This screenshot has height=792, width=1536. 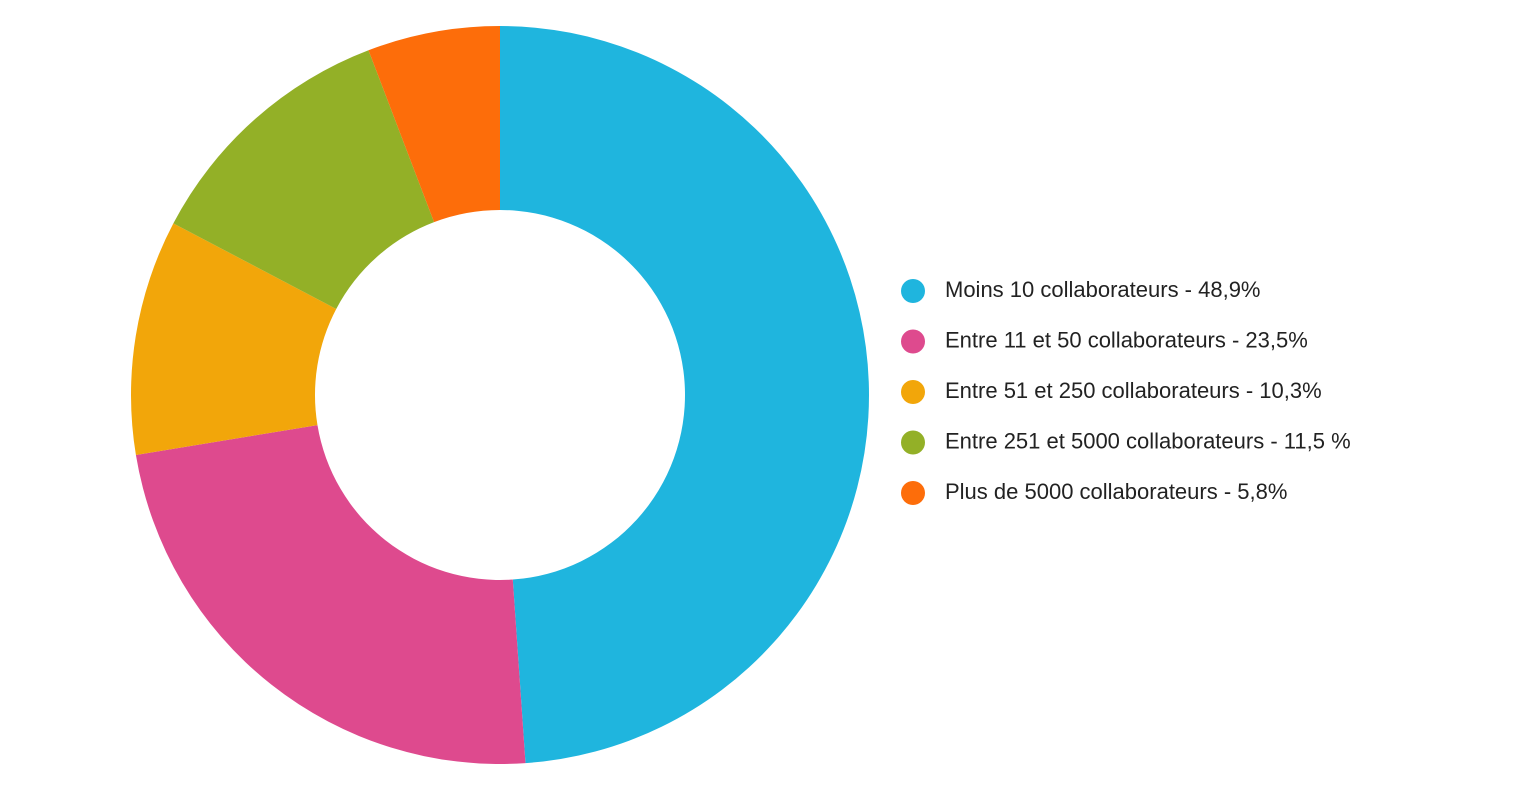 What do you see at coordinates (1126, 339) in the screenshot?
I see `legend-label: Entre 11 et 50 collaborateurs - 23,5%` at bounding box center [1126, 339].